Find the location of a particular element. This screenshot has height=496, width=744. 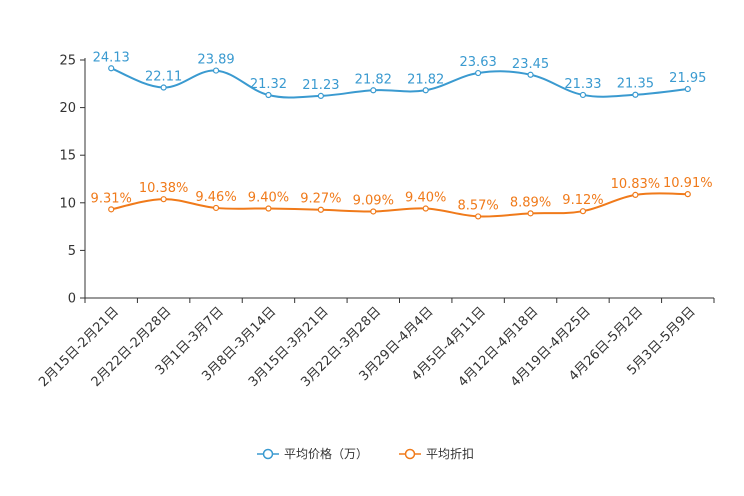

data-label: 23.63 is located at coordinates (478, 62).